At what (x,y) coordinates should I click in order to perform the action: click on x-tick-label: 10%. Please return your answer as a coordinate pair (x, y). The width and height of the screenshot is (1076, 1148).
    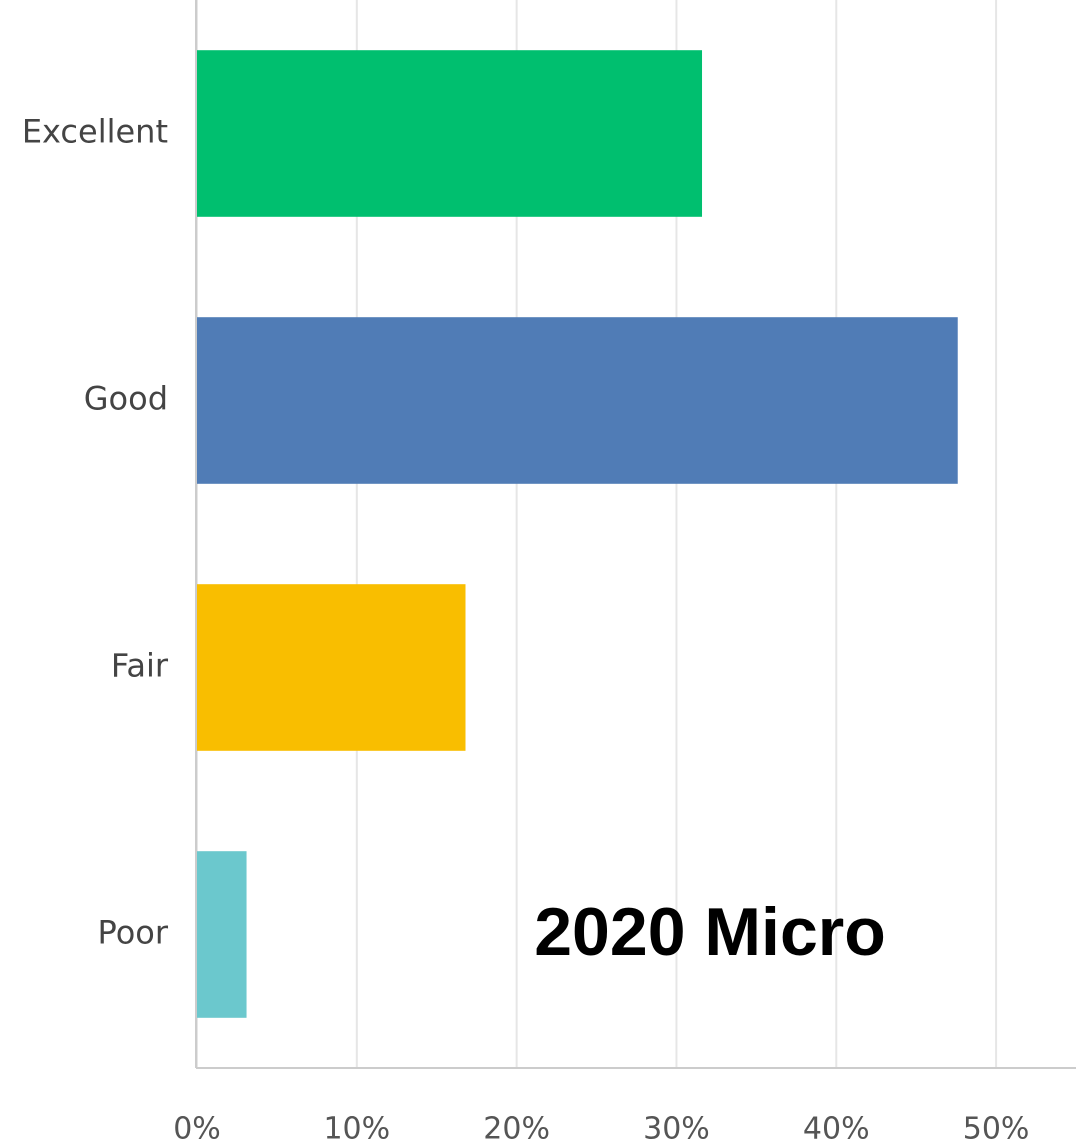
    Looking at the image, I should click on (356, 1129).